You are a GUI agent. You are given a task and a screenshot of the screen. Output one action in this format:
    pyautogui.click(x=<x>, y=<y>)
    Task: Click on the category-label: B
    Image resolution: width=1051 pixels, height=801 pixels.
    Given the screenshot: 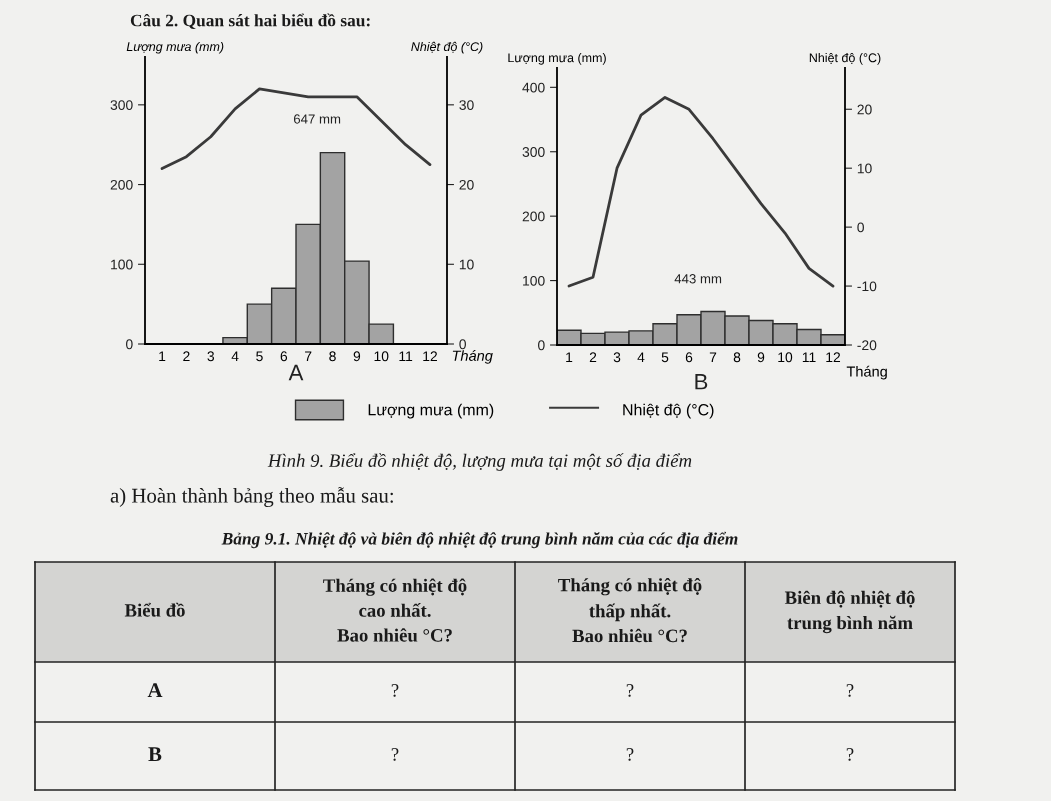 What is the action you would take?
    pyautogui.click(x=155, y=754)
    